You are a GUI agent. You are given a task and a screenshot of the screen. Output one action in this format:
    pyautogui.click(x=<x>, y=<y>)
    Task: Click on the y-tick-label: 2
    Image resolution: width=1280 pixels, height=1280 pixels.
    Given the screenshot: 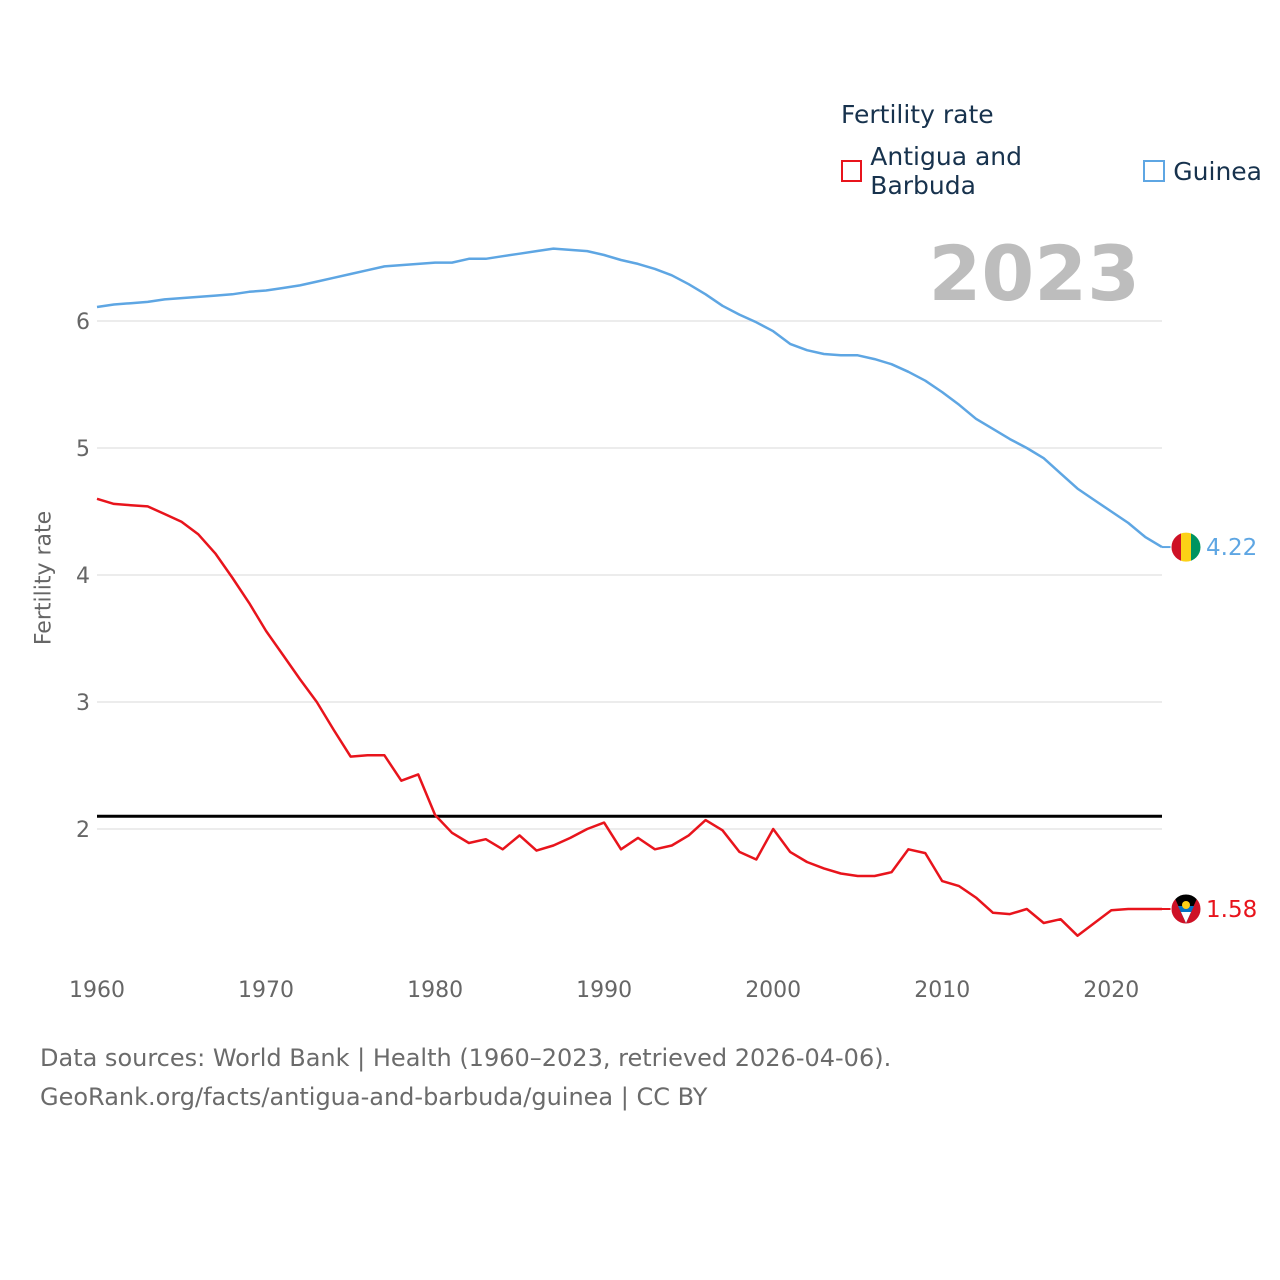 What is the action you would take?
    pyautogui.click(x=83, y=830)
    